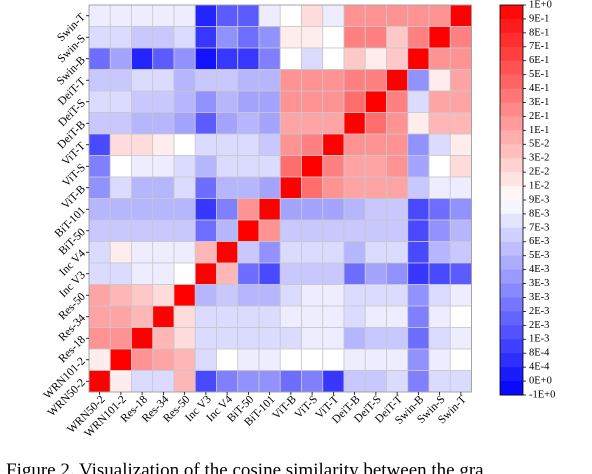 The height and width of the screenshot is (474, 592). I want to click on heatmap-cell-Res-18-DeiT-S, so click(375, 338).